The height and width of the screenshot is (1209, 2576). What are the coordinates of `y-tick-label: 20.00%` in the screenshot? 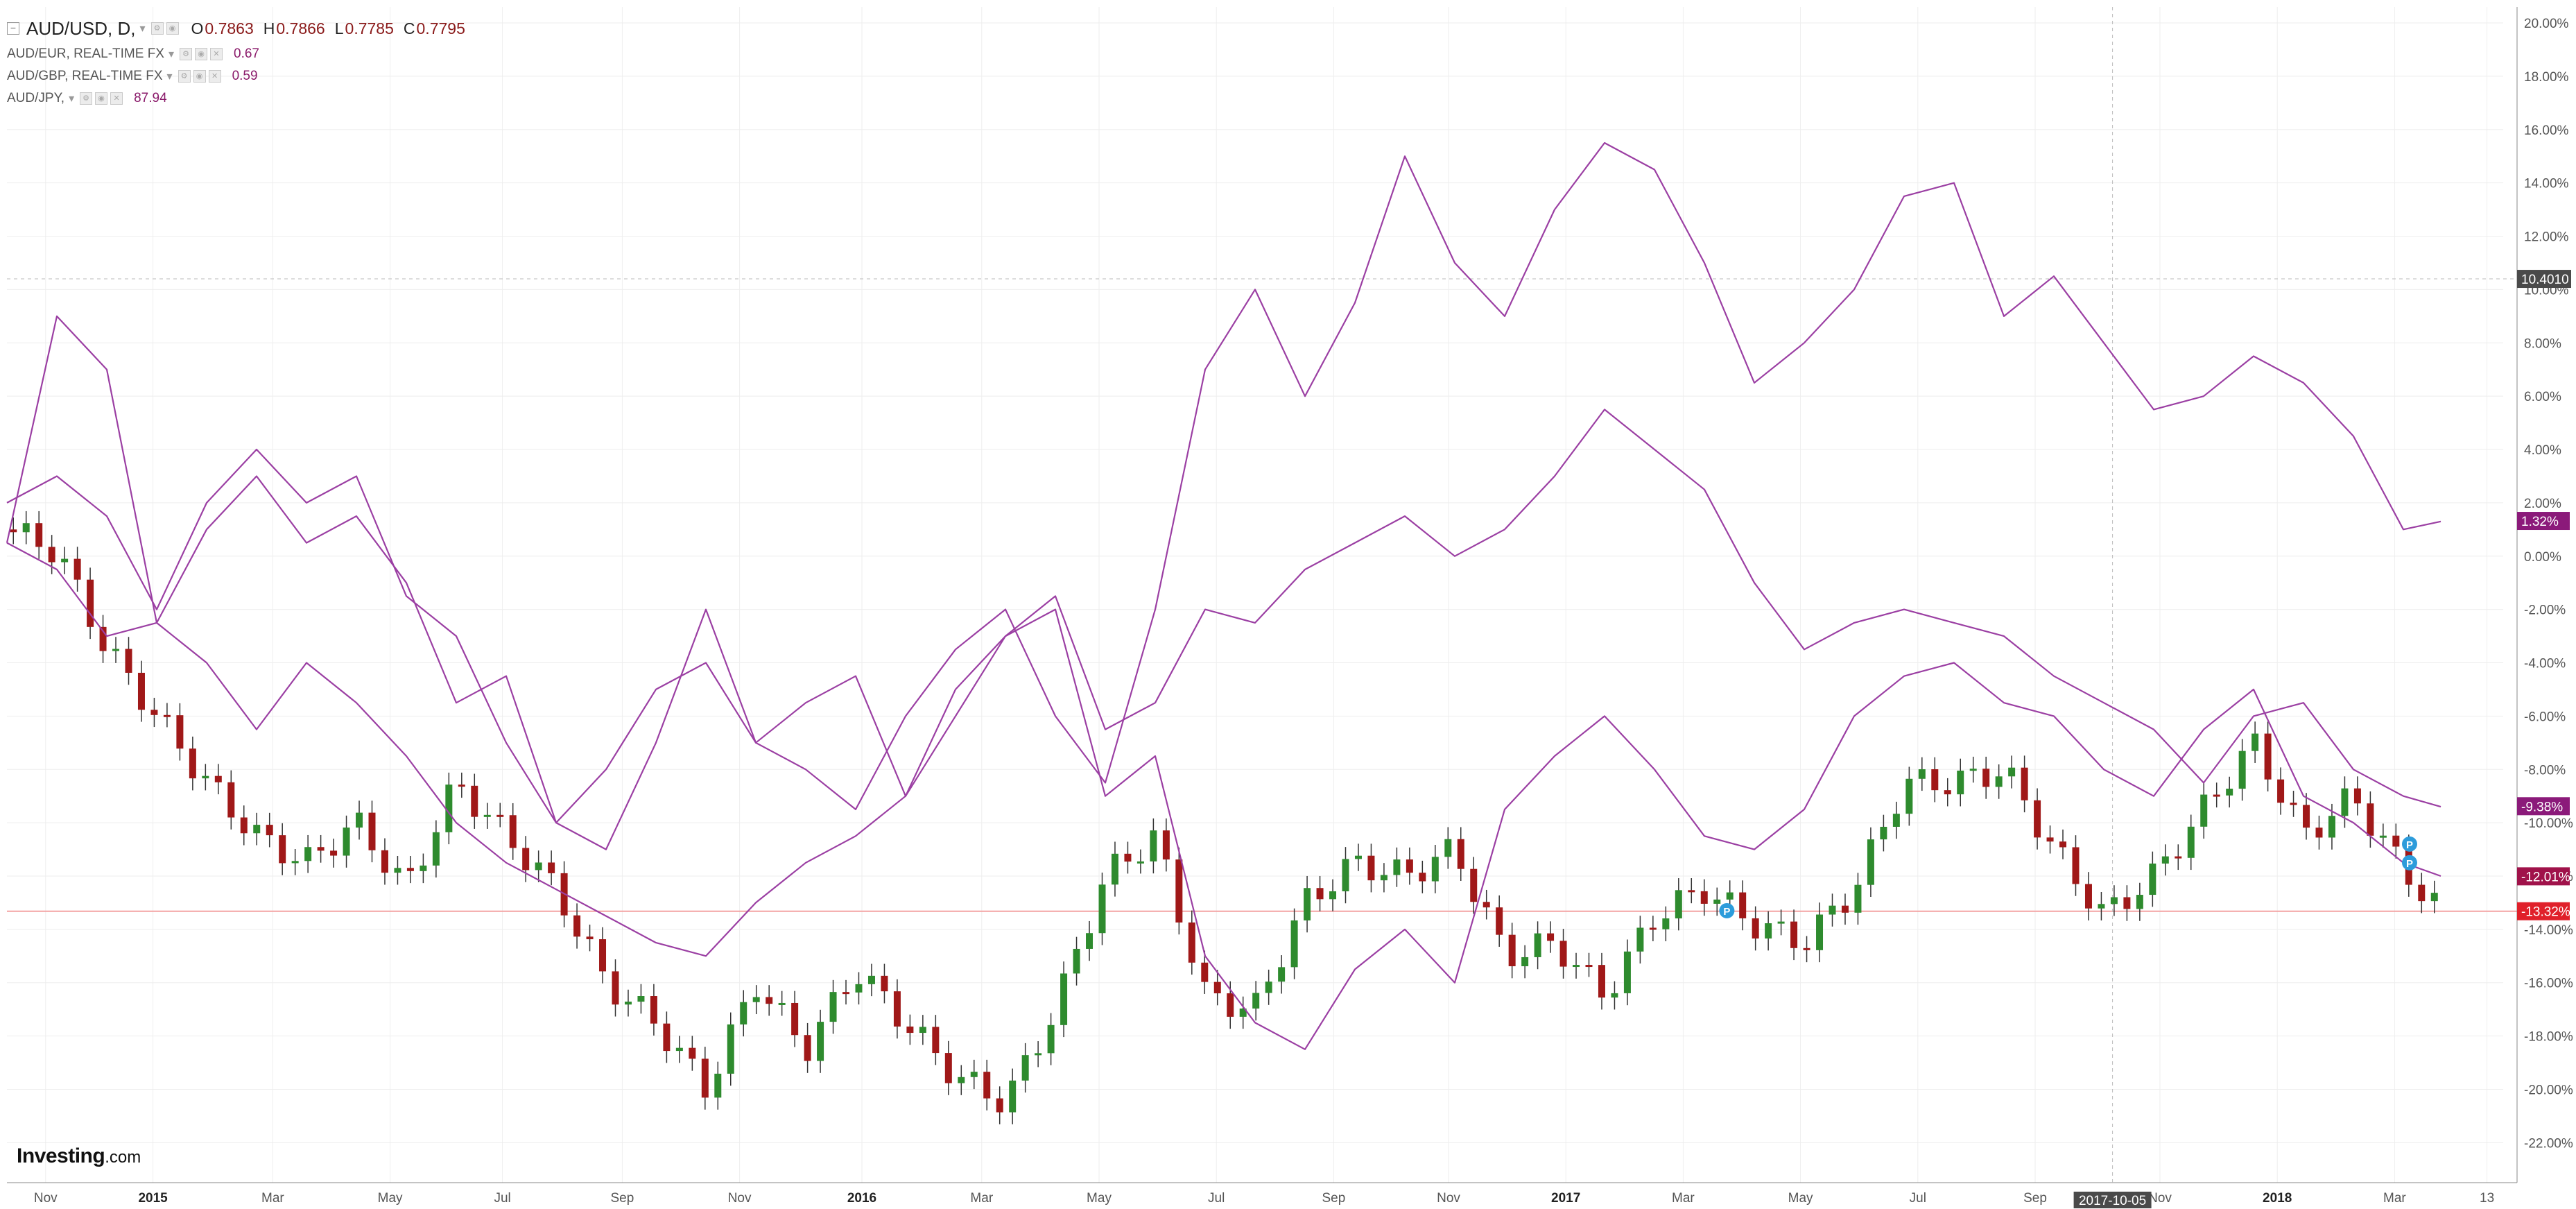 It's located at (2546, 24).